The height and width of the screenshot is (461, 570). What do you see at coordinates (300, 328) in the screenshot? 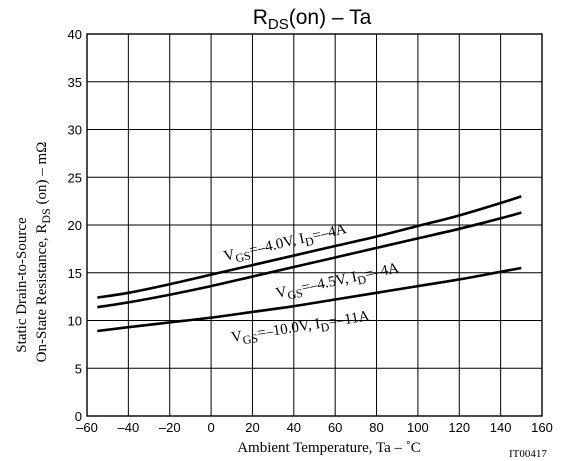
I see `series-label-3: VGS=–10.0V, ID=–11A` at bounding box center [300, 328].